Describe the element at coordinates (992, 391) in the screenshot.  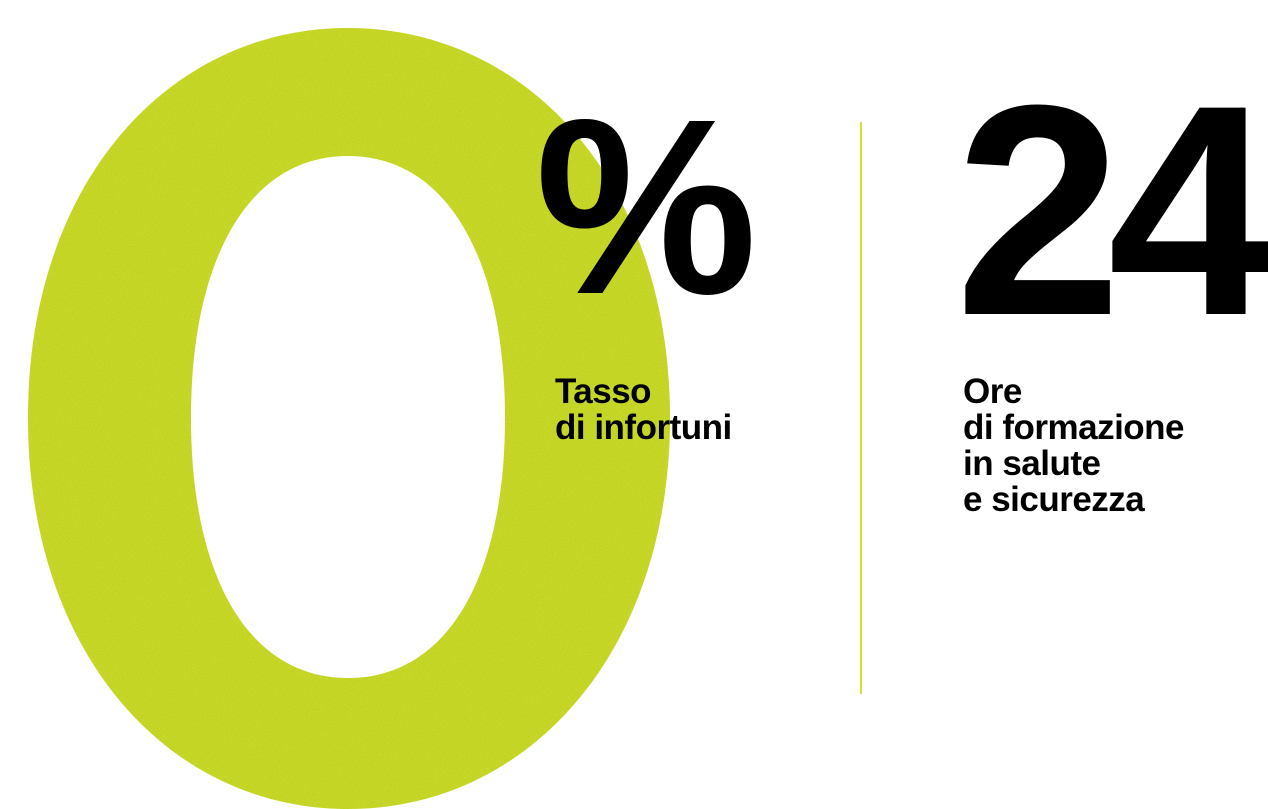
I see `label-line: Ore` at that location.